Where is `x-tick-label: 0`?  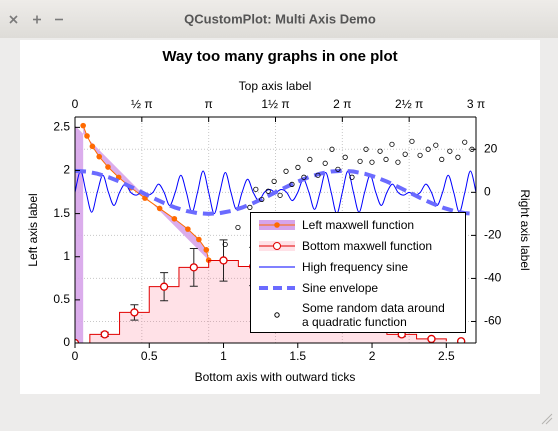
x-tick-label: 0 is located at coordinates (75, 356).